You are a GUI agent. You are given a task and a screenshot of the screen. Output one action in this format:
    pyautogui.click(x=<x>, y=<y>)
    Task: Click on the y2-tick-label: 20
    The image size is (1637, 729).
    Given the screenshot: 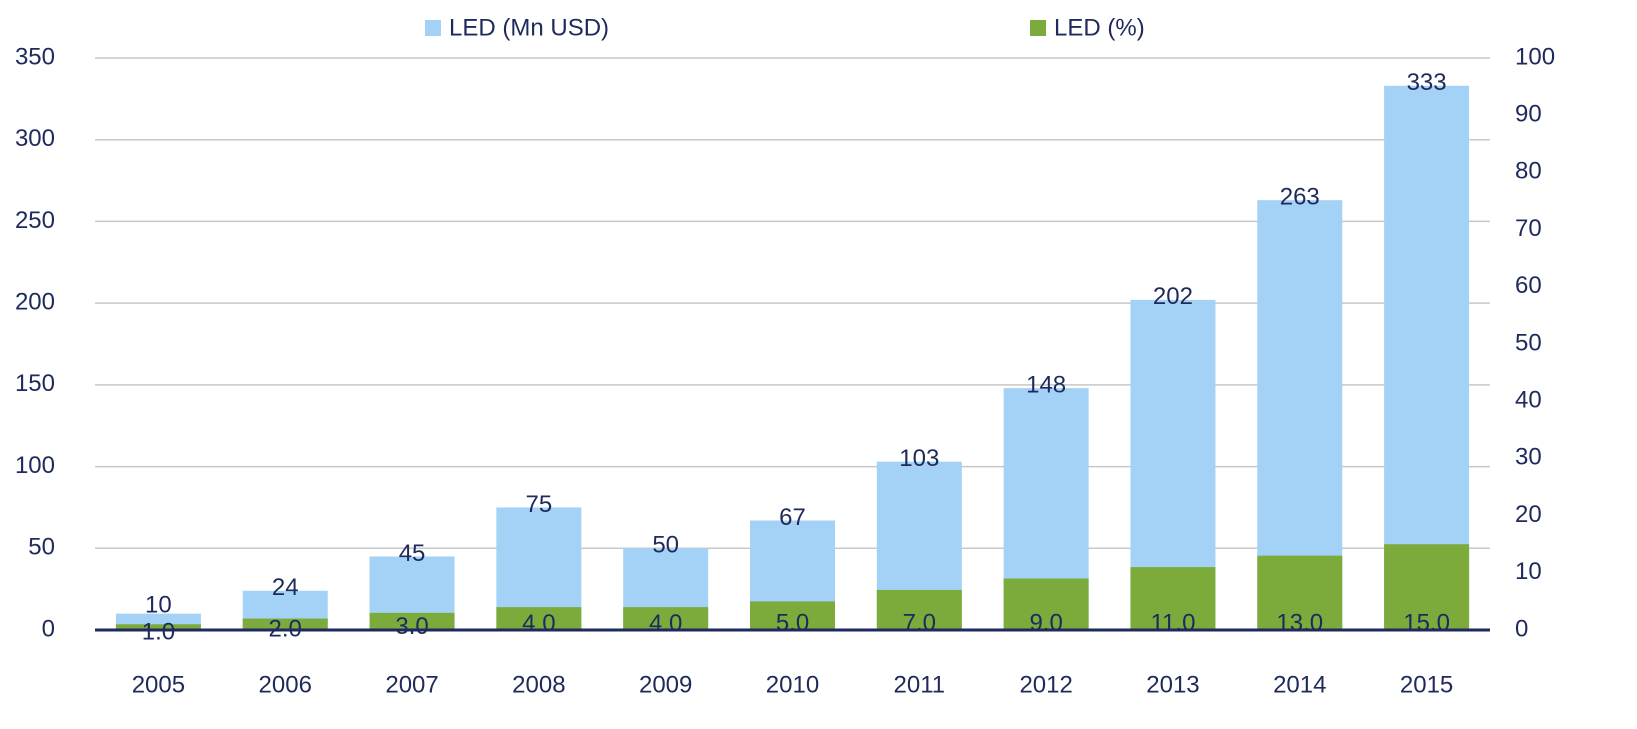 What is the action you would take?
    pyautogui.click(x=1528, y=514)
    